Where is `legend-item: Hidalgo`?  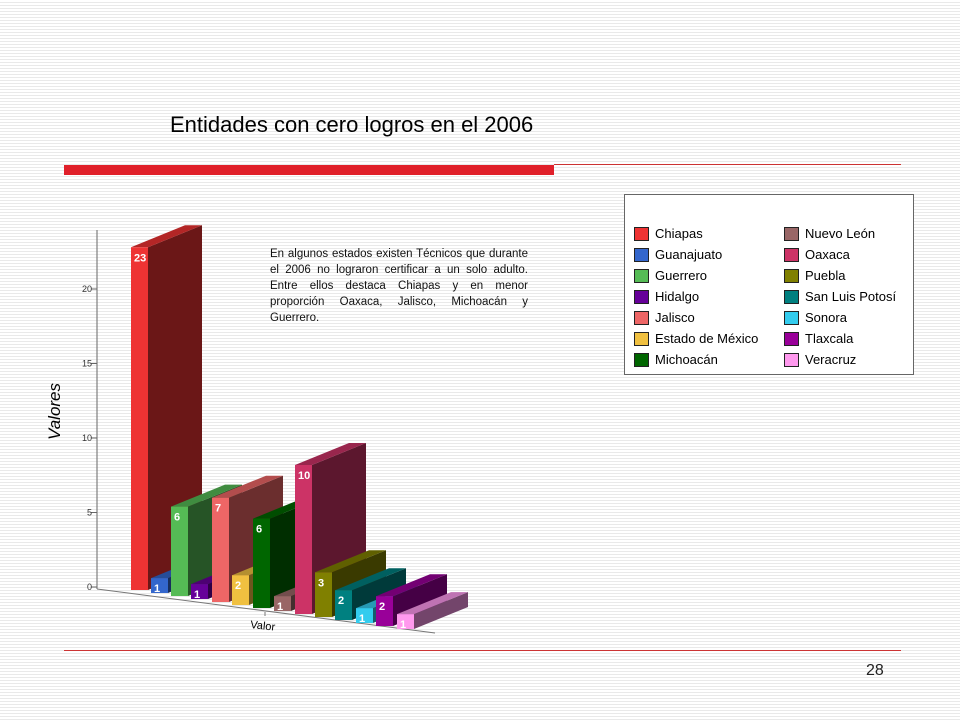
legend-item: Hidalgo is located at coordinates (696, 296).